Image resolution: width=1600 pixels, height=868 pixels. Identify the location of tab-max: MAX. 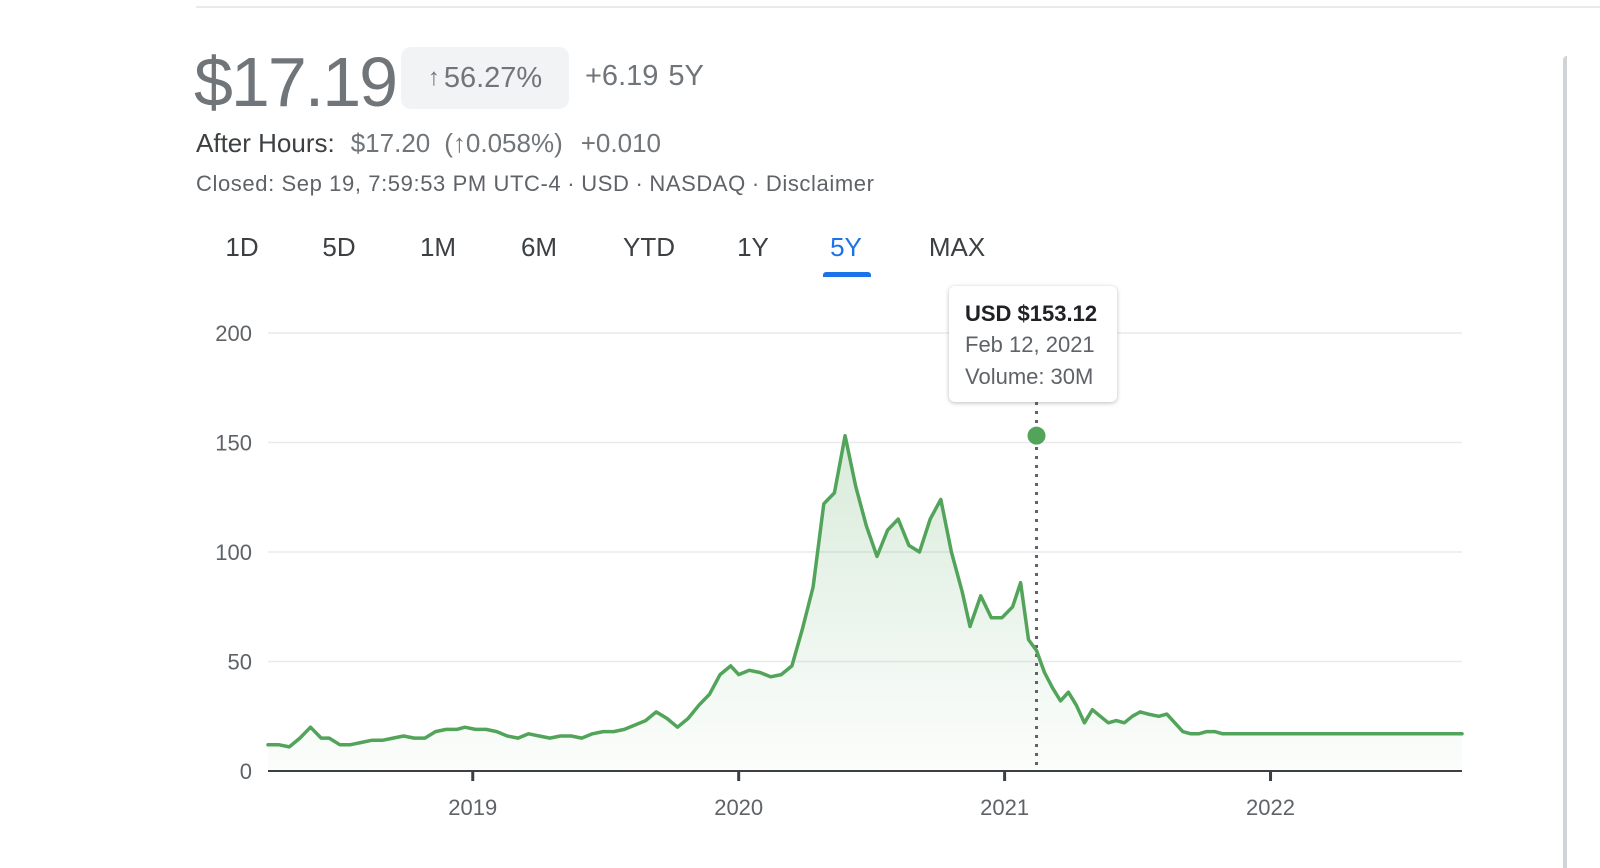
(957, 247).